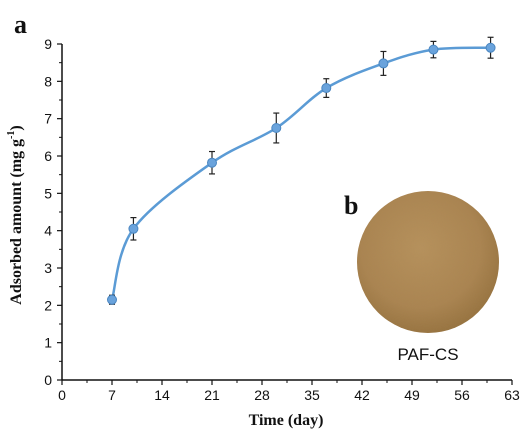  What do you see at coordinates (427, 354) in the screenshot?
I see `inset-caption: PAF-CS` at bounding box center [427, 354].